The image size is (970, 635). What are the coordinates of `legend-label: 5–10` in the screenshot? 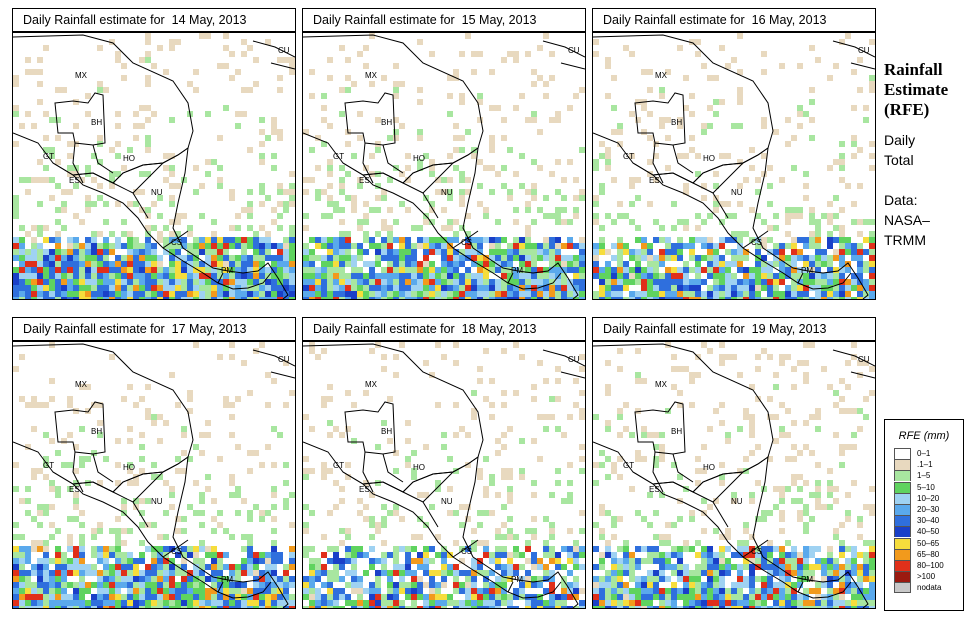 It's located at (926, 487).